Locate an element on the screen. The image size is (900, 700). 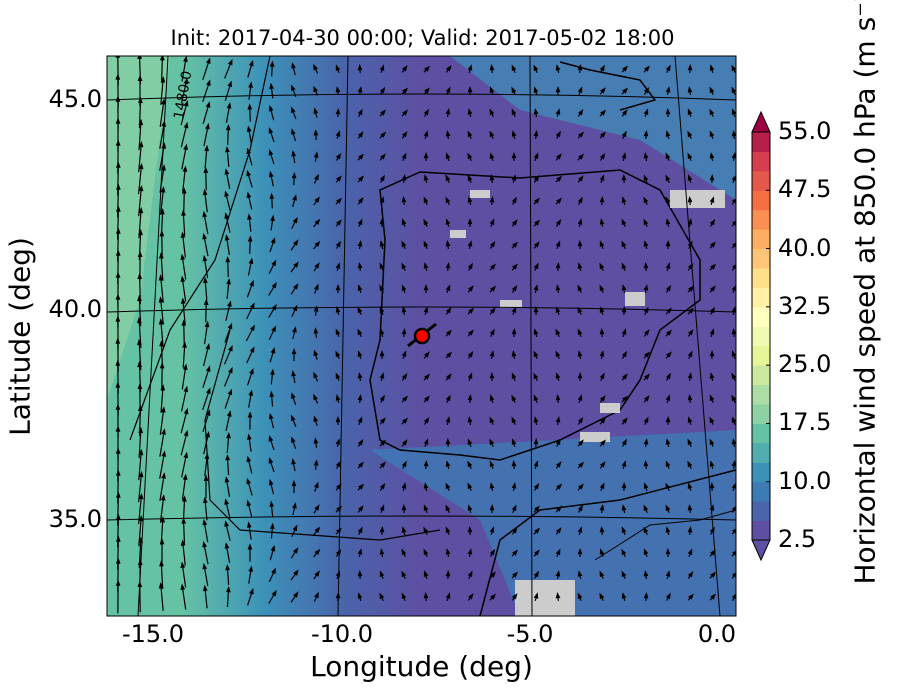
x-tick-label: -15.0 is located at coordinates (153, 634).